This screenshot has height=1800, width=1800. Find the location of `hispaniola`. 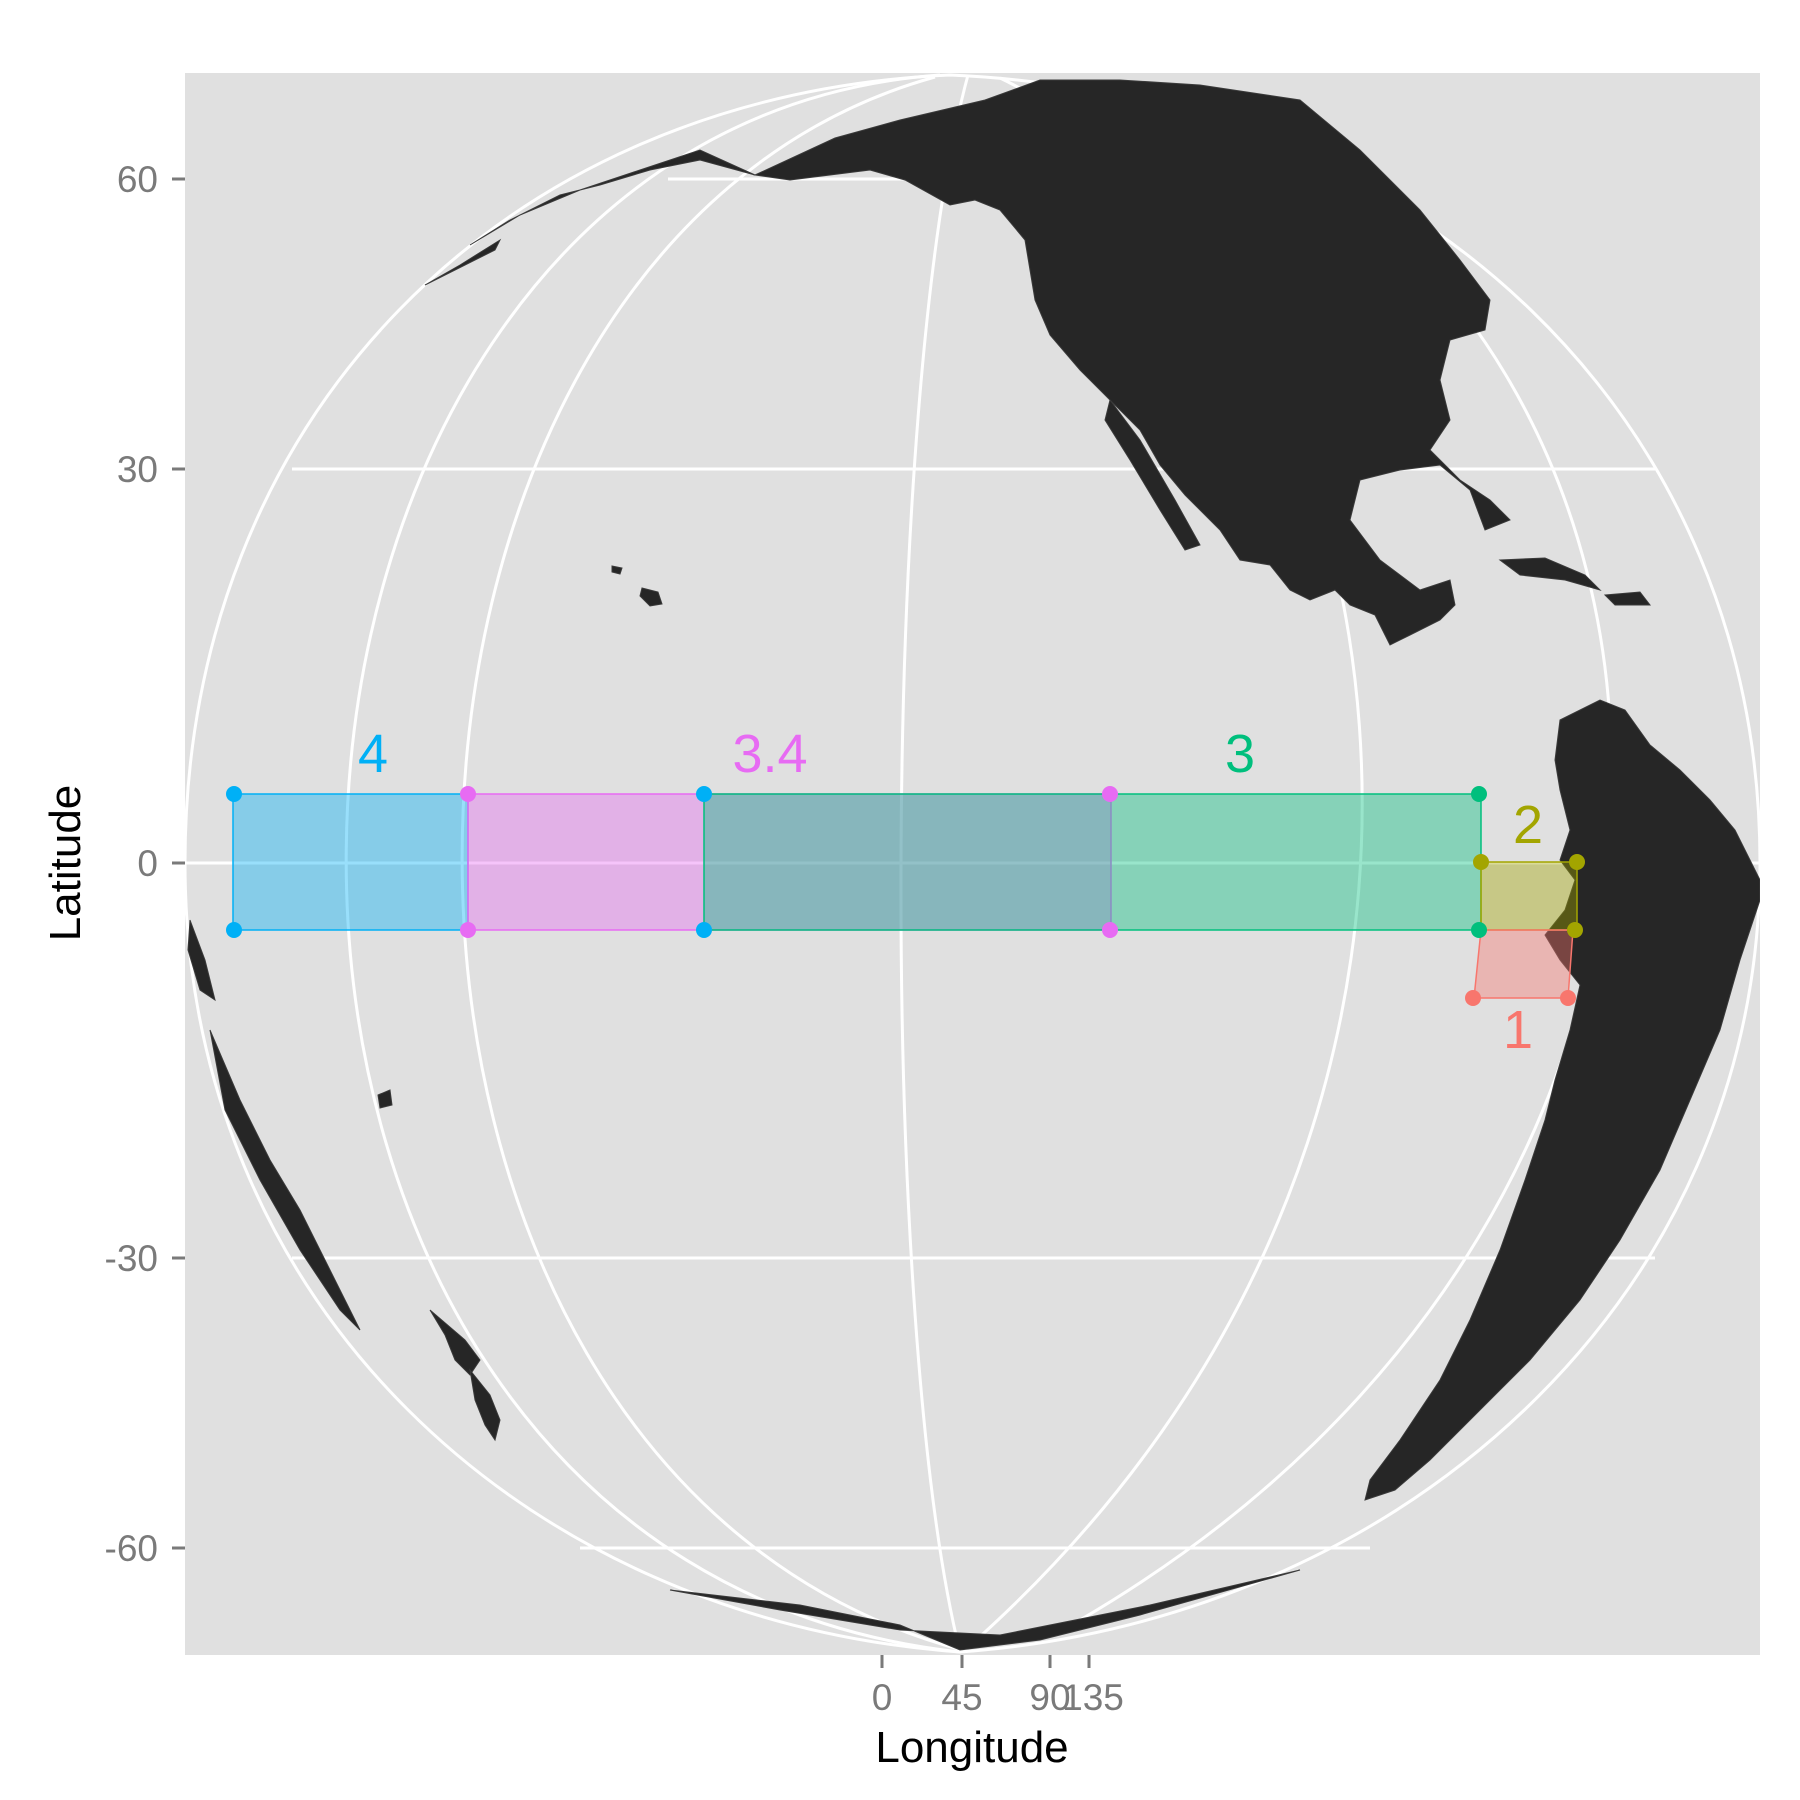

hispaniola is located at coordinates (1627, 598).